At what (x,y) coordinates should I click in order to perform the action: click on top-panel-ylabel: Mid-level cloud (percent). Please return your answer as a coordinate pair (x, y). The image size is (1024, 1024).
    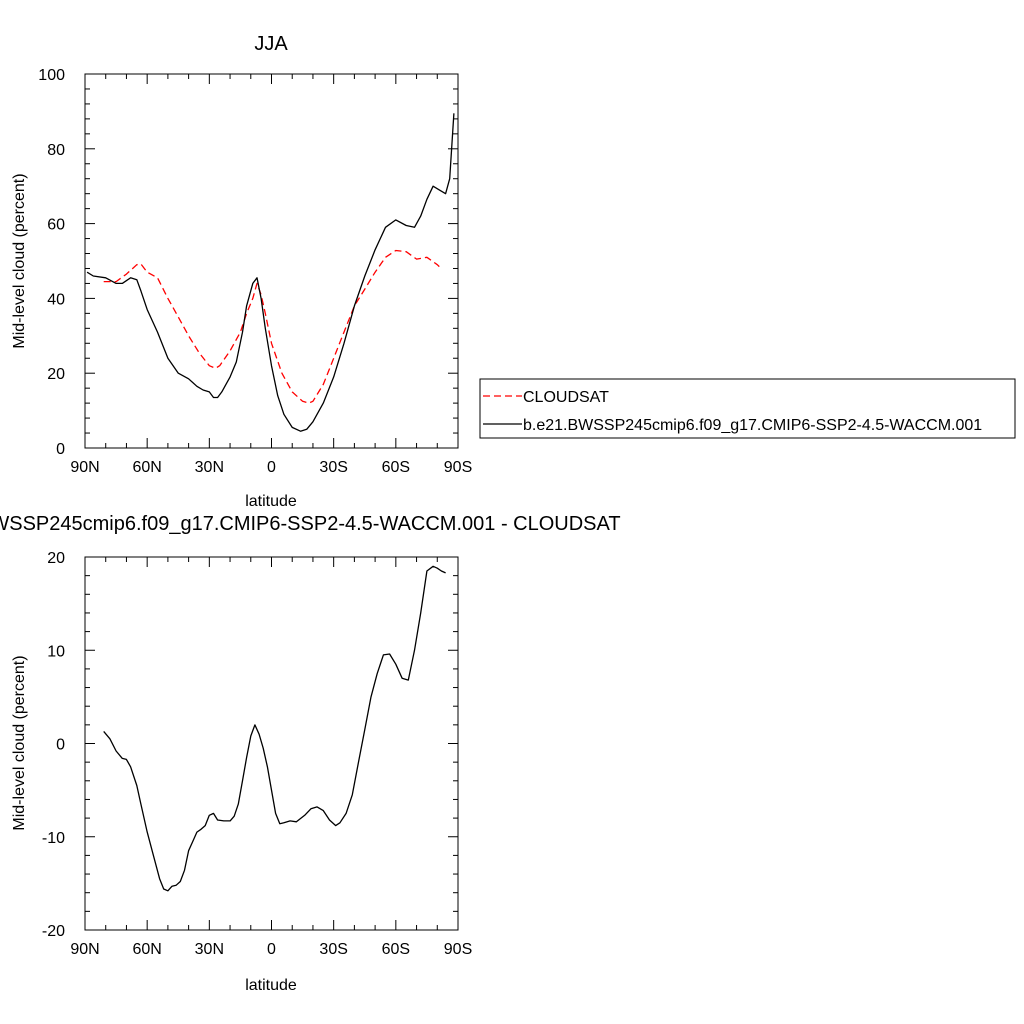
    Looking at the image, I should click on (19, 260).